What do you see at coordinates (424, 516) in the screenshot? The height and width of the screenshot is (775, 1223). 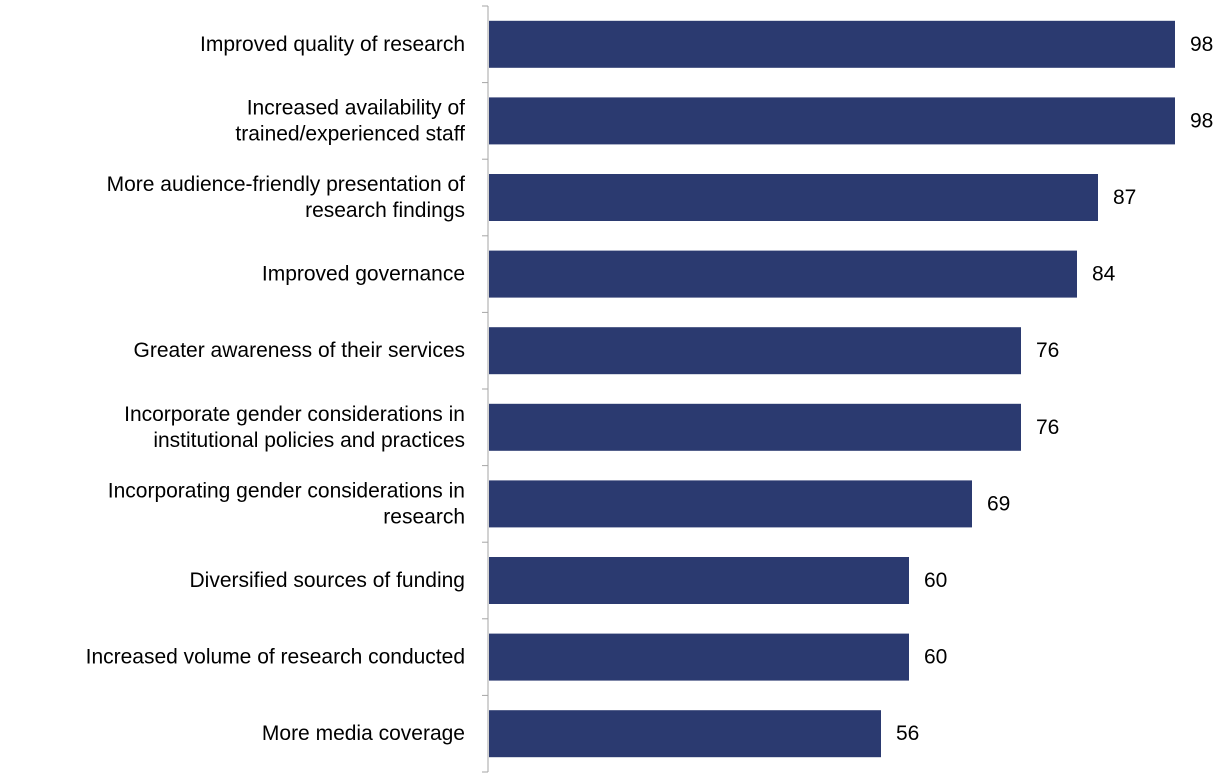 I see `category-label-line: research` at bounding box center [424, 516].